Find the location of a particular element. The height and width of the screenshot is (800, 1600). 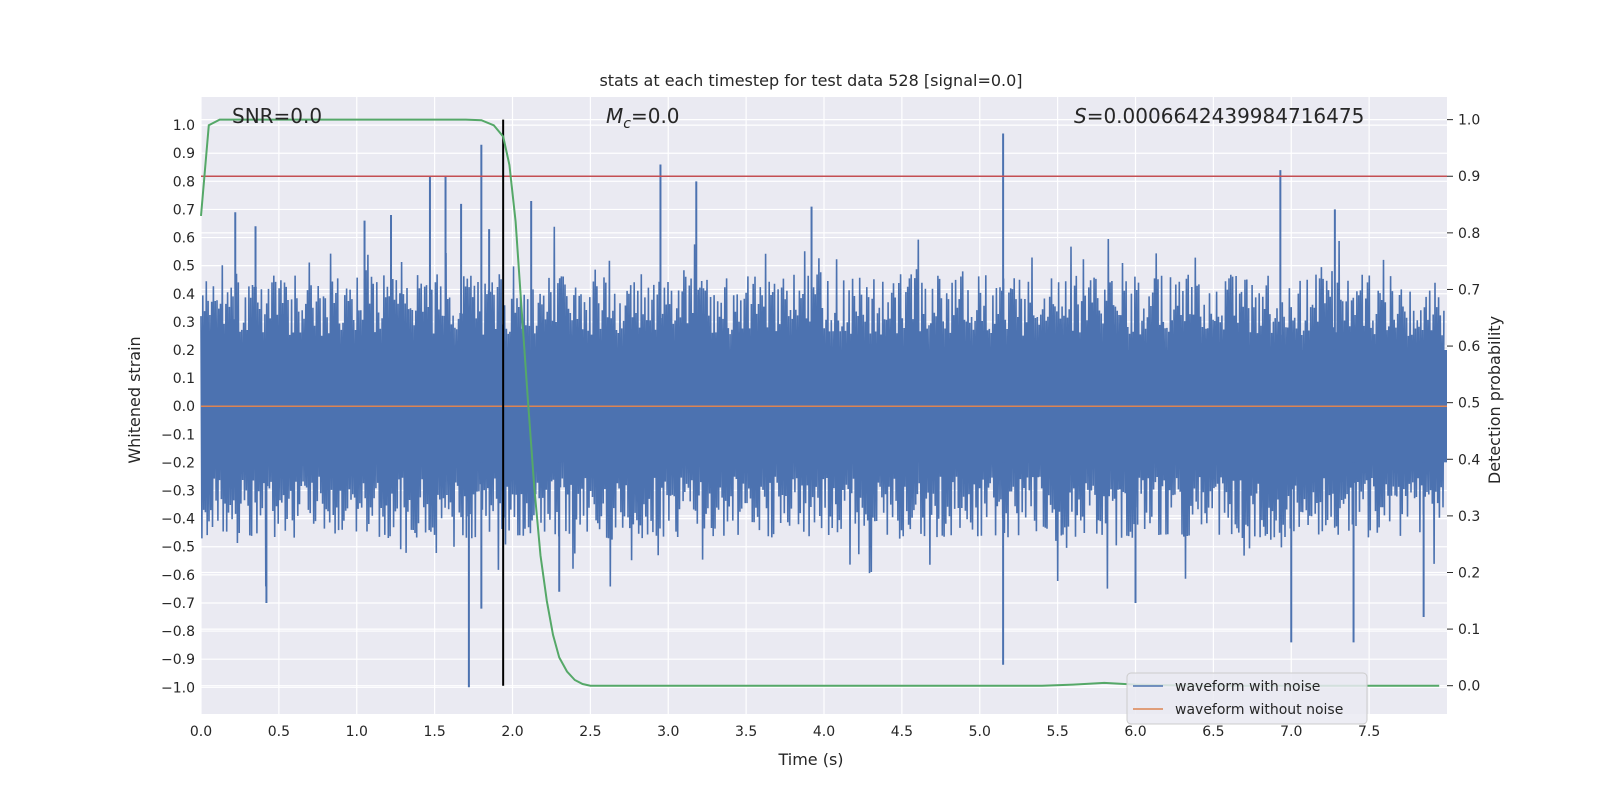

y-tick-label: −0.1 is located at coordinates (178, 435).